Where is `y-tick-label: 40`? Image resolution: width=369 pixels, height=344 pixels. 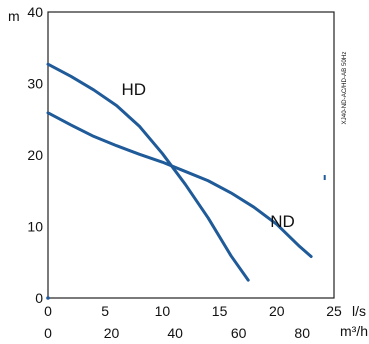
y-tick-label: 40 is located at coordinates (35, 12).